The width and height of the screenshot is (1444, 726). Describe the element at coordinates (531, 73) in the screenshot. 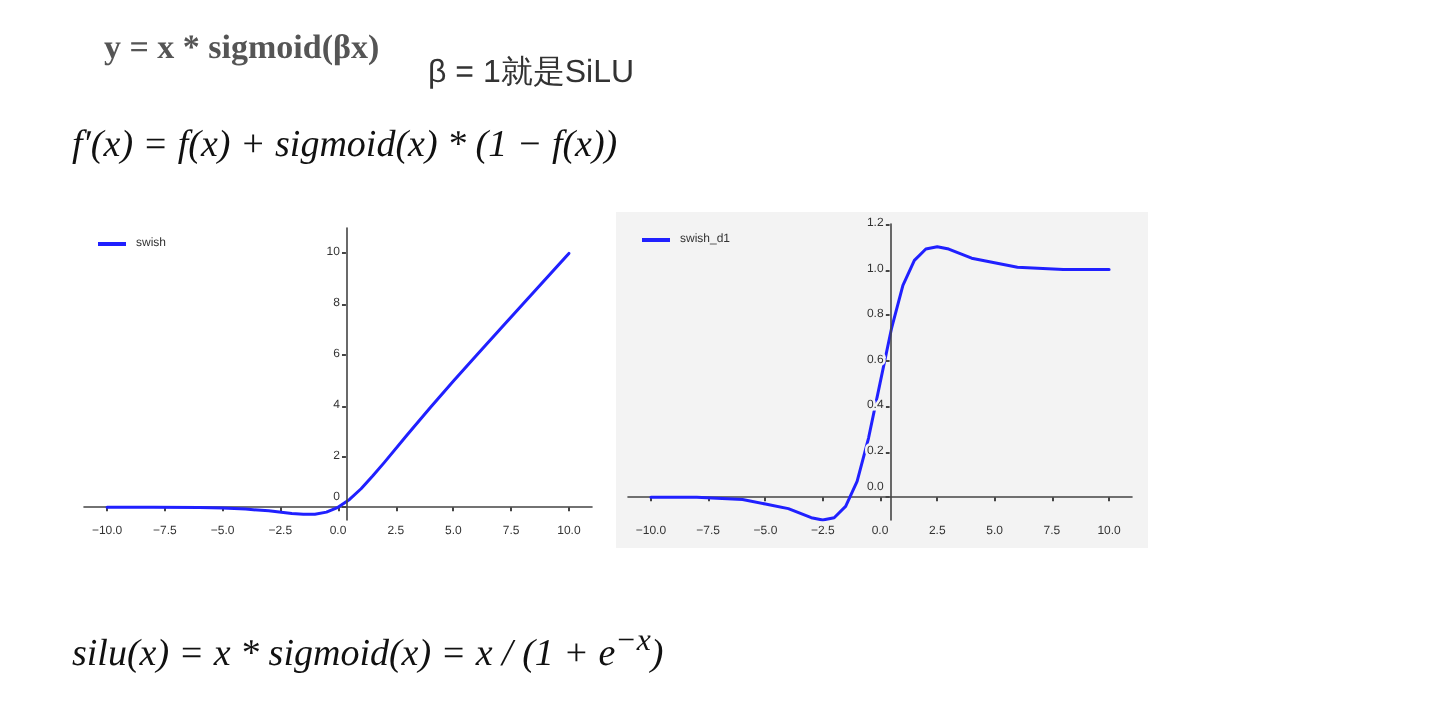

I see `text: β = 1就是SiLU` at that location.